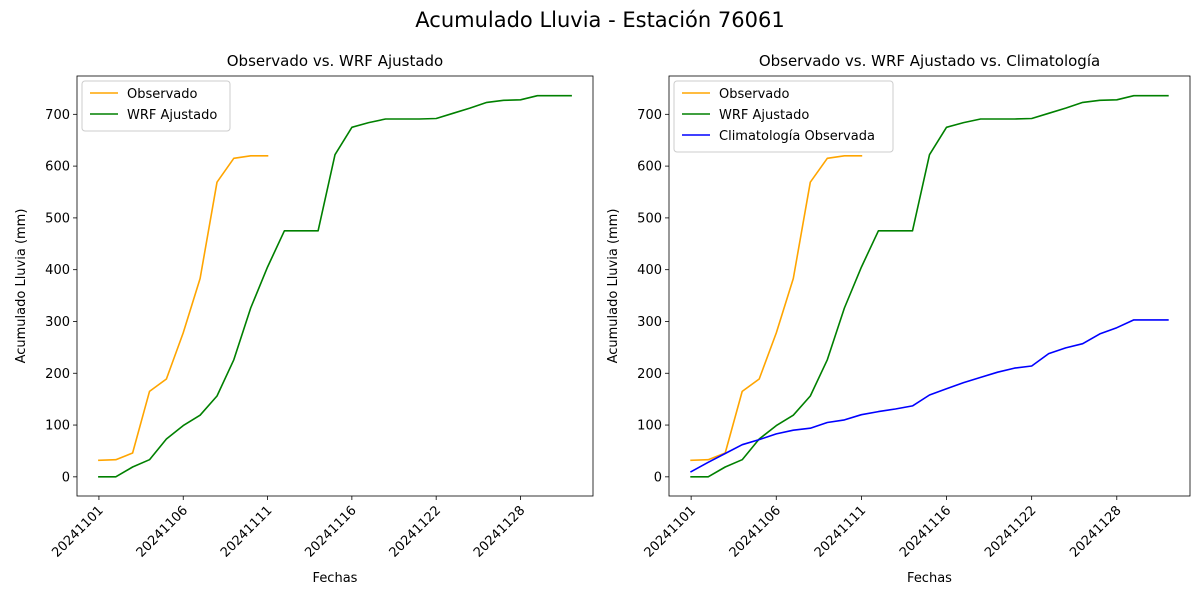 This screenshot has width=1200, height=600. What do you see at coordinates (600, 20) in the screenshot?
I see `figure-title: Acumulado Lluvia - Estación 76061` at bounding box center [600, 20].